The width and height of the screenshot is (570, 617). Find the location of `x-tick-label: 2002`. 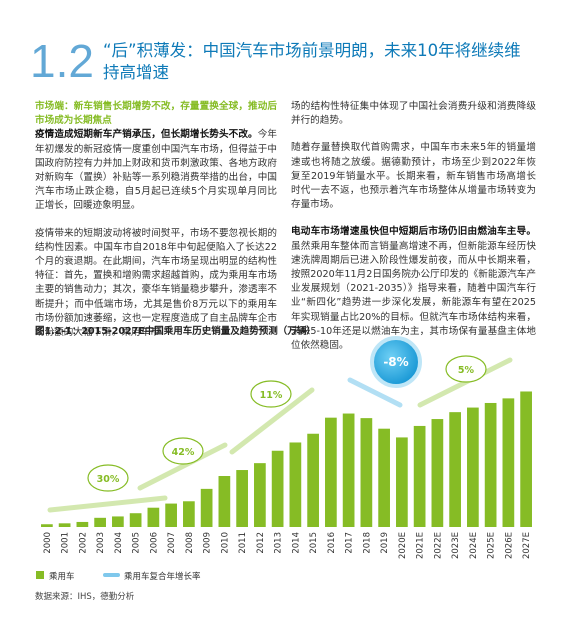

x-tick-label: 2002 is located at coordinates (83, 543).